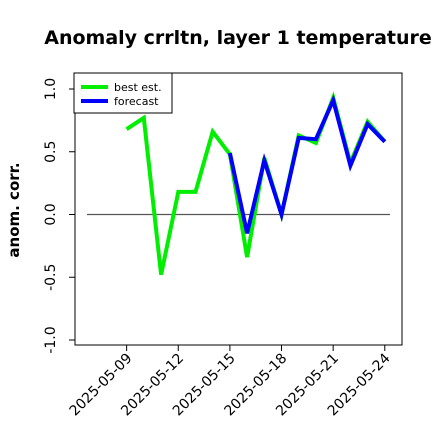 The image size is (440, 440). Describe the element at coordinates (307, 166) in the screenshot. I see `series-line-forecast` at that location.